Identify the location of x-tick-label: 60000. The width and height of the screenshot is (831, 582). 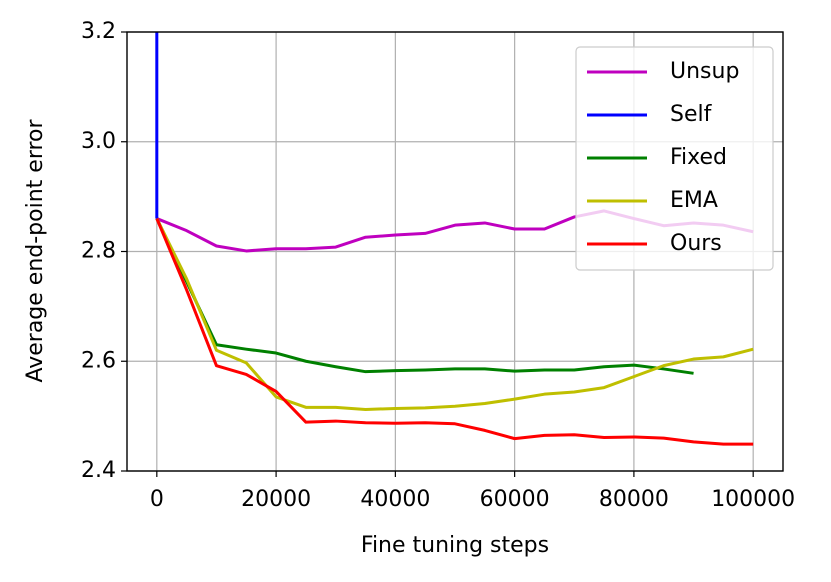
(515, 499).